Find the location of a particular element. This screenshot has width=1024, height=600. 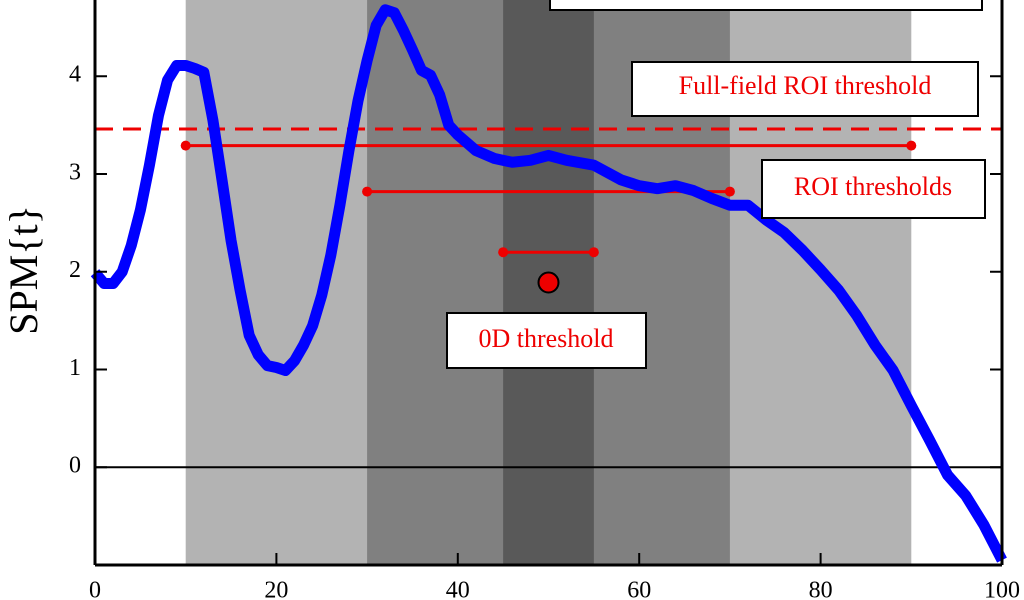

y-axis-label: SPM{t} is located at coordinates (23, 270).